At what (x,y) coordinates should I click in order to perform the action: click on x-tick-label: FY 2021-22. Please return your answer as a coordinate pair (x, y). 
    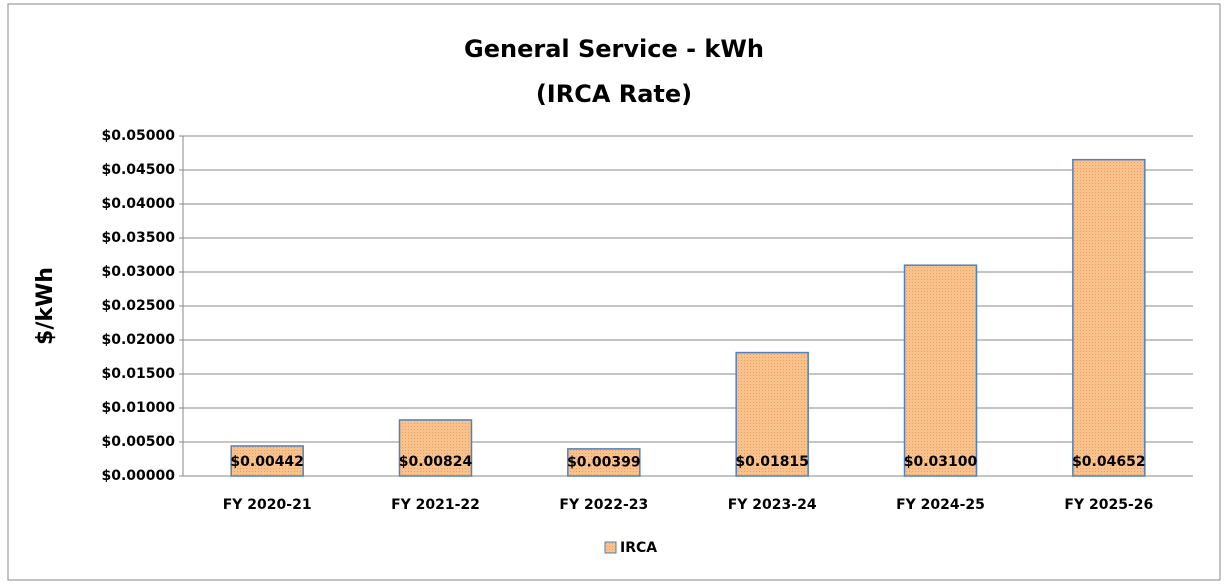
    Looking at the image, I should click on (435, 505).